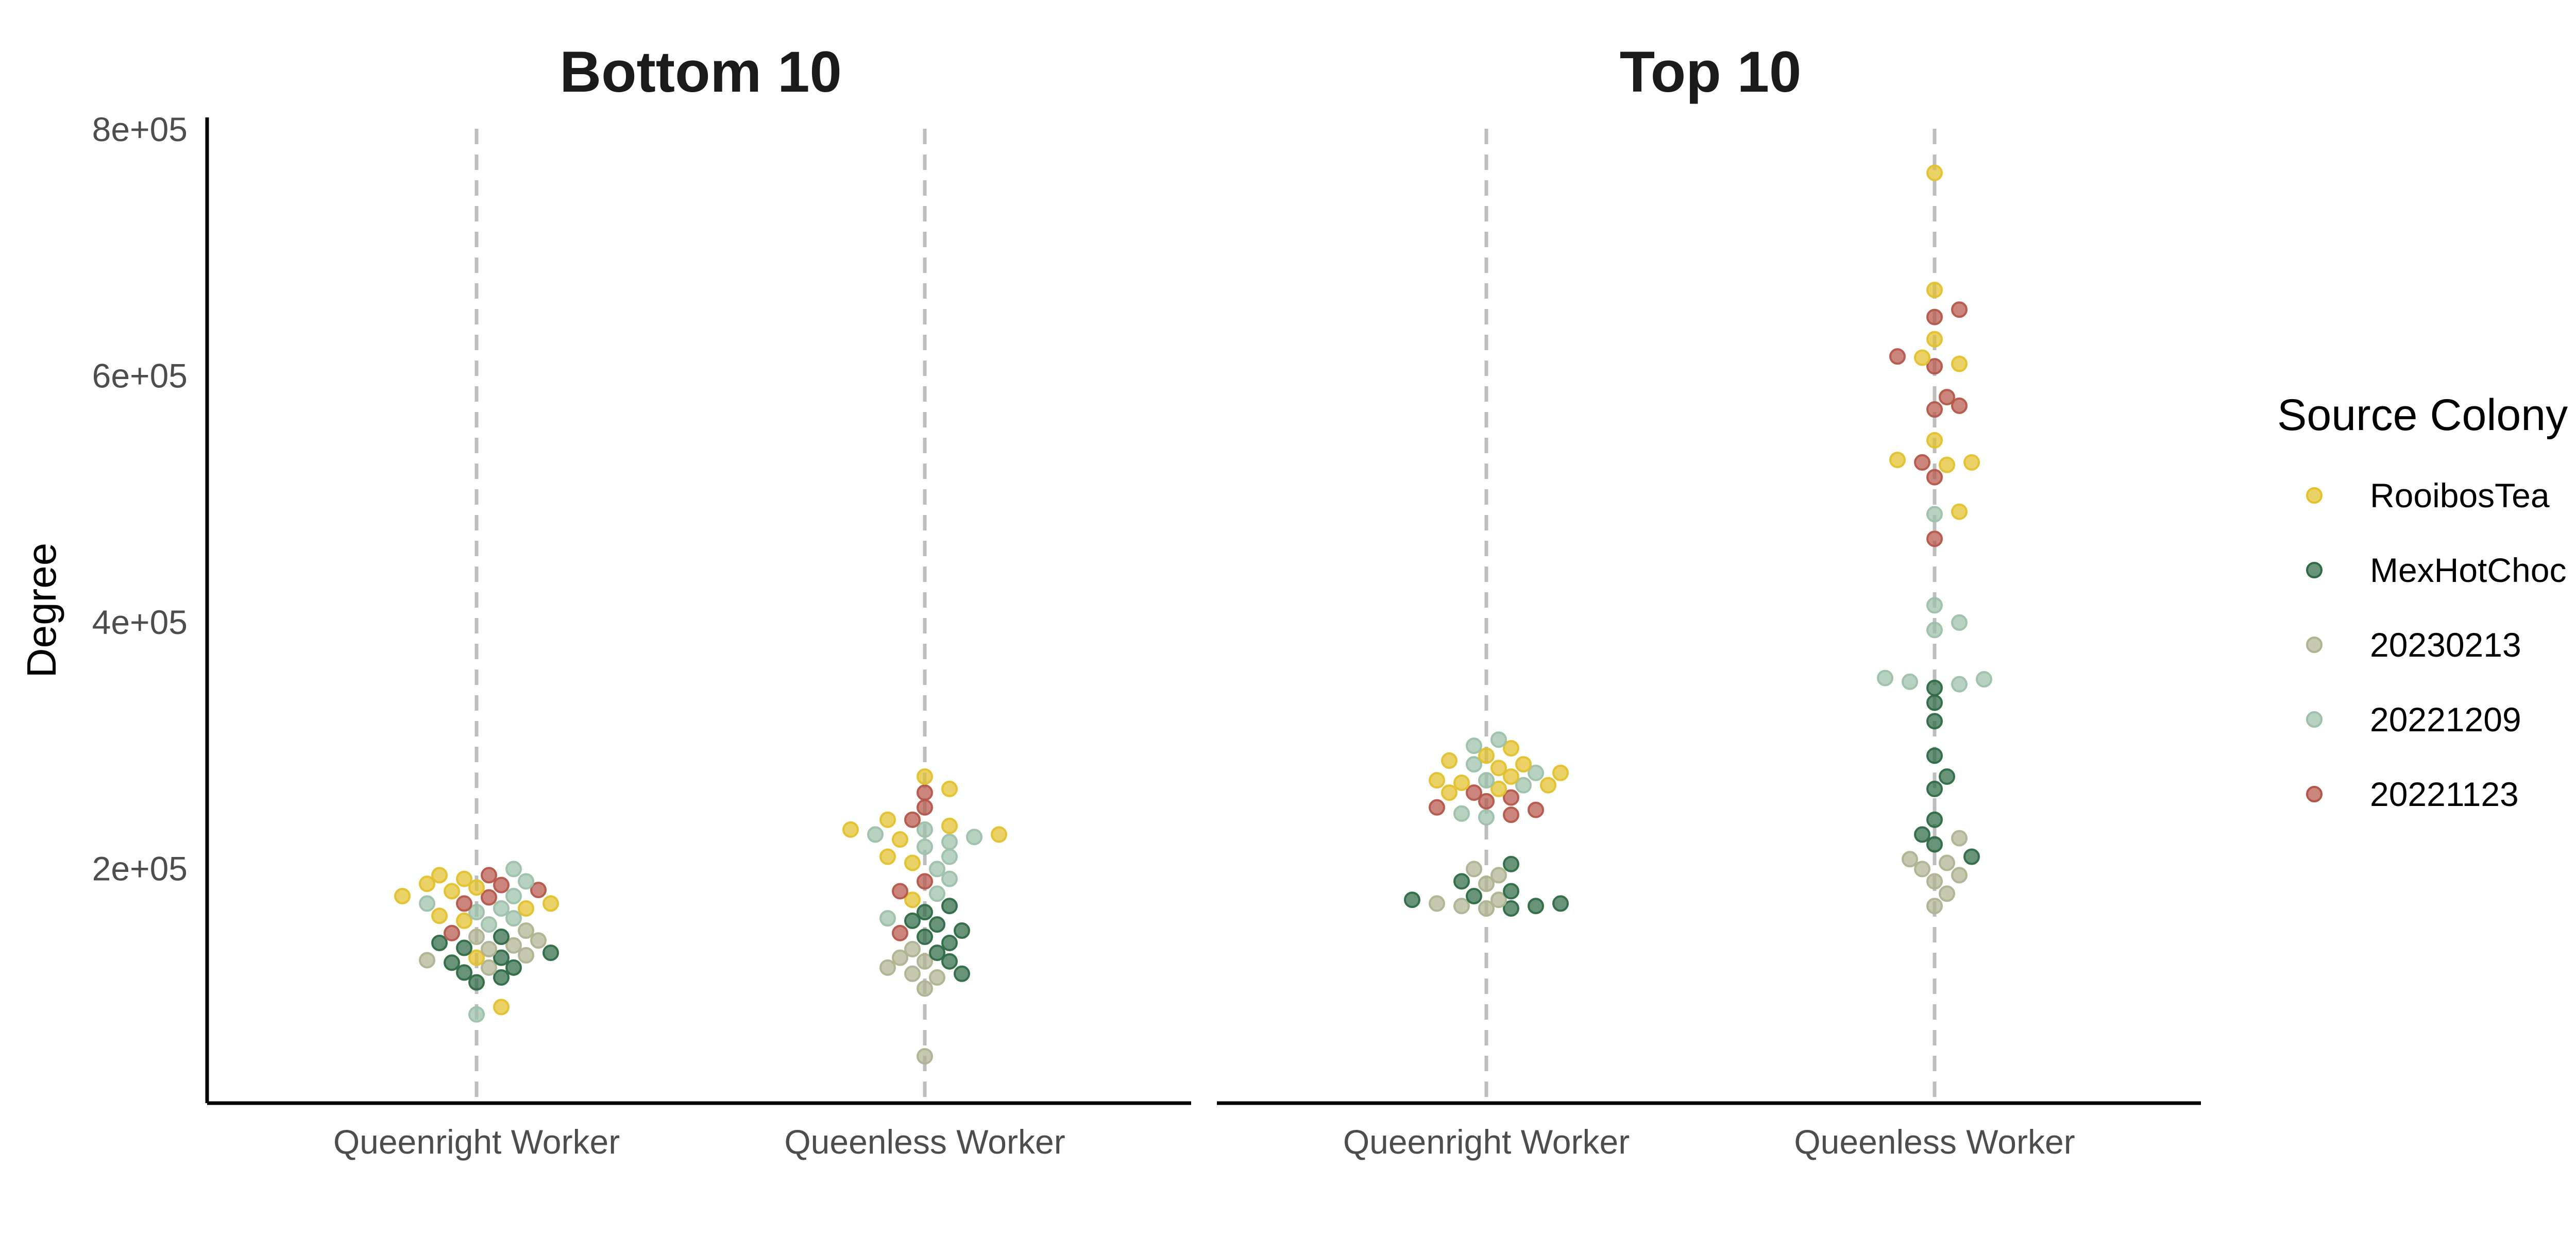 The height and width of the screenshot is (1236, 2576). I want to click on legend-label: 20221123, so click(2444, 794).